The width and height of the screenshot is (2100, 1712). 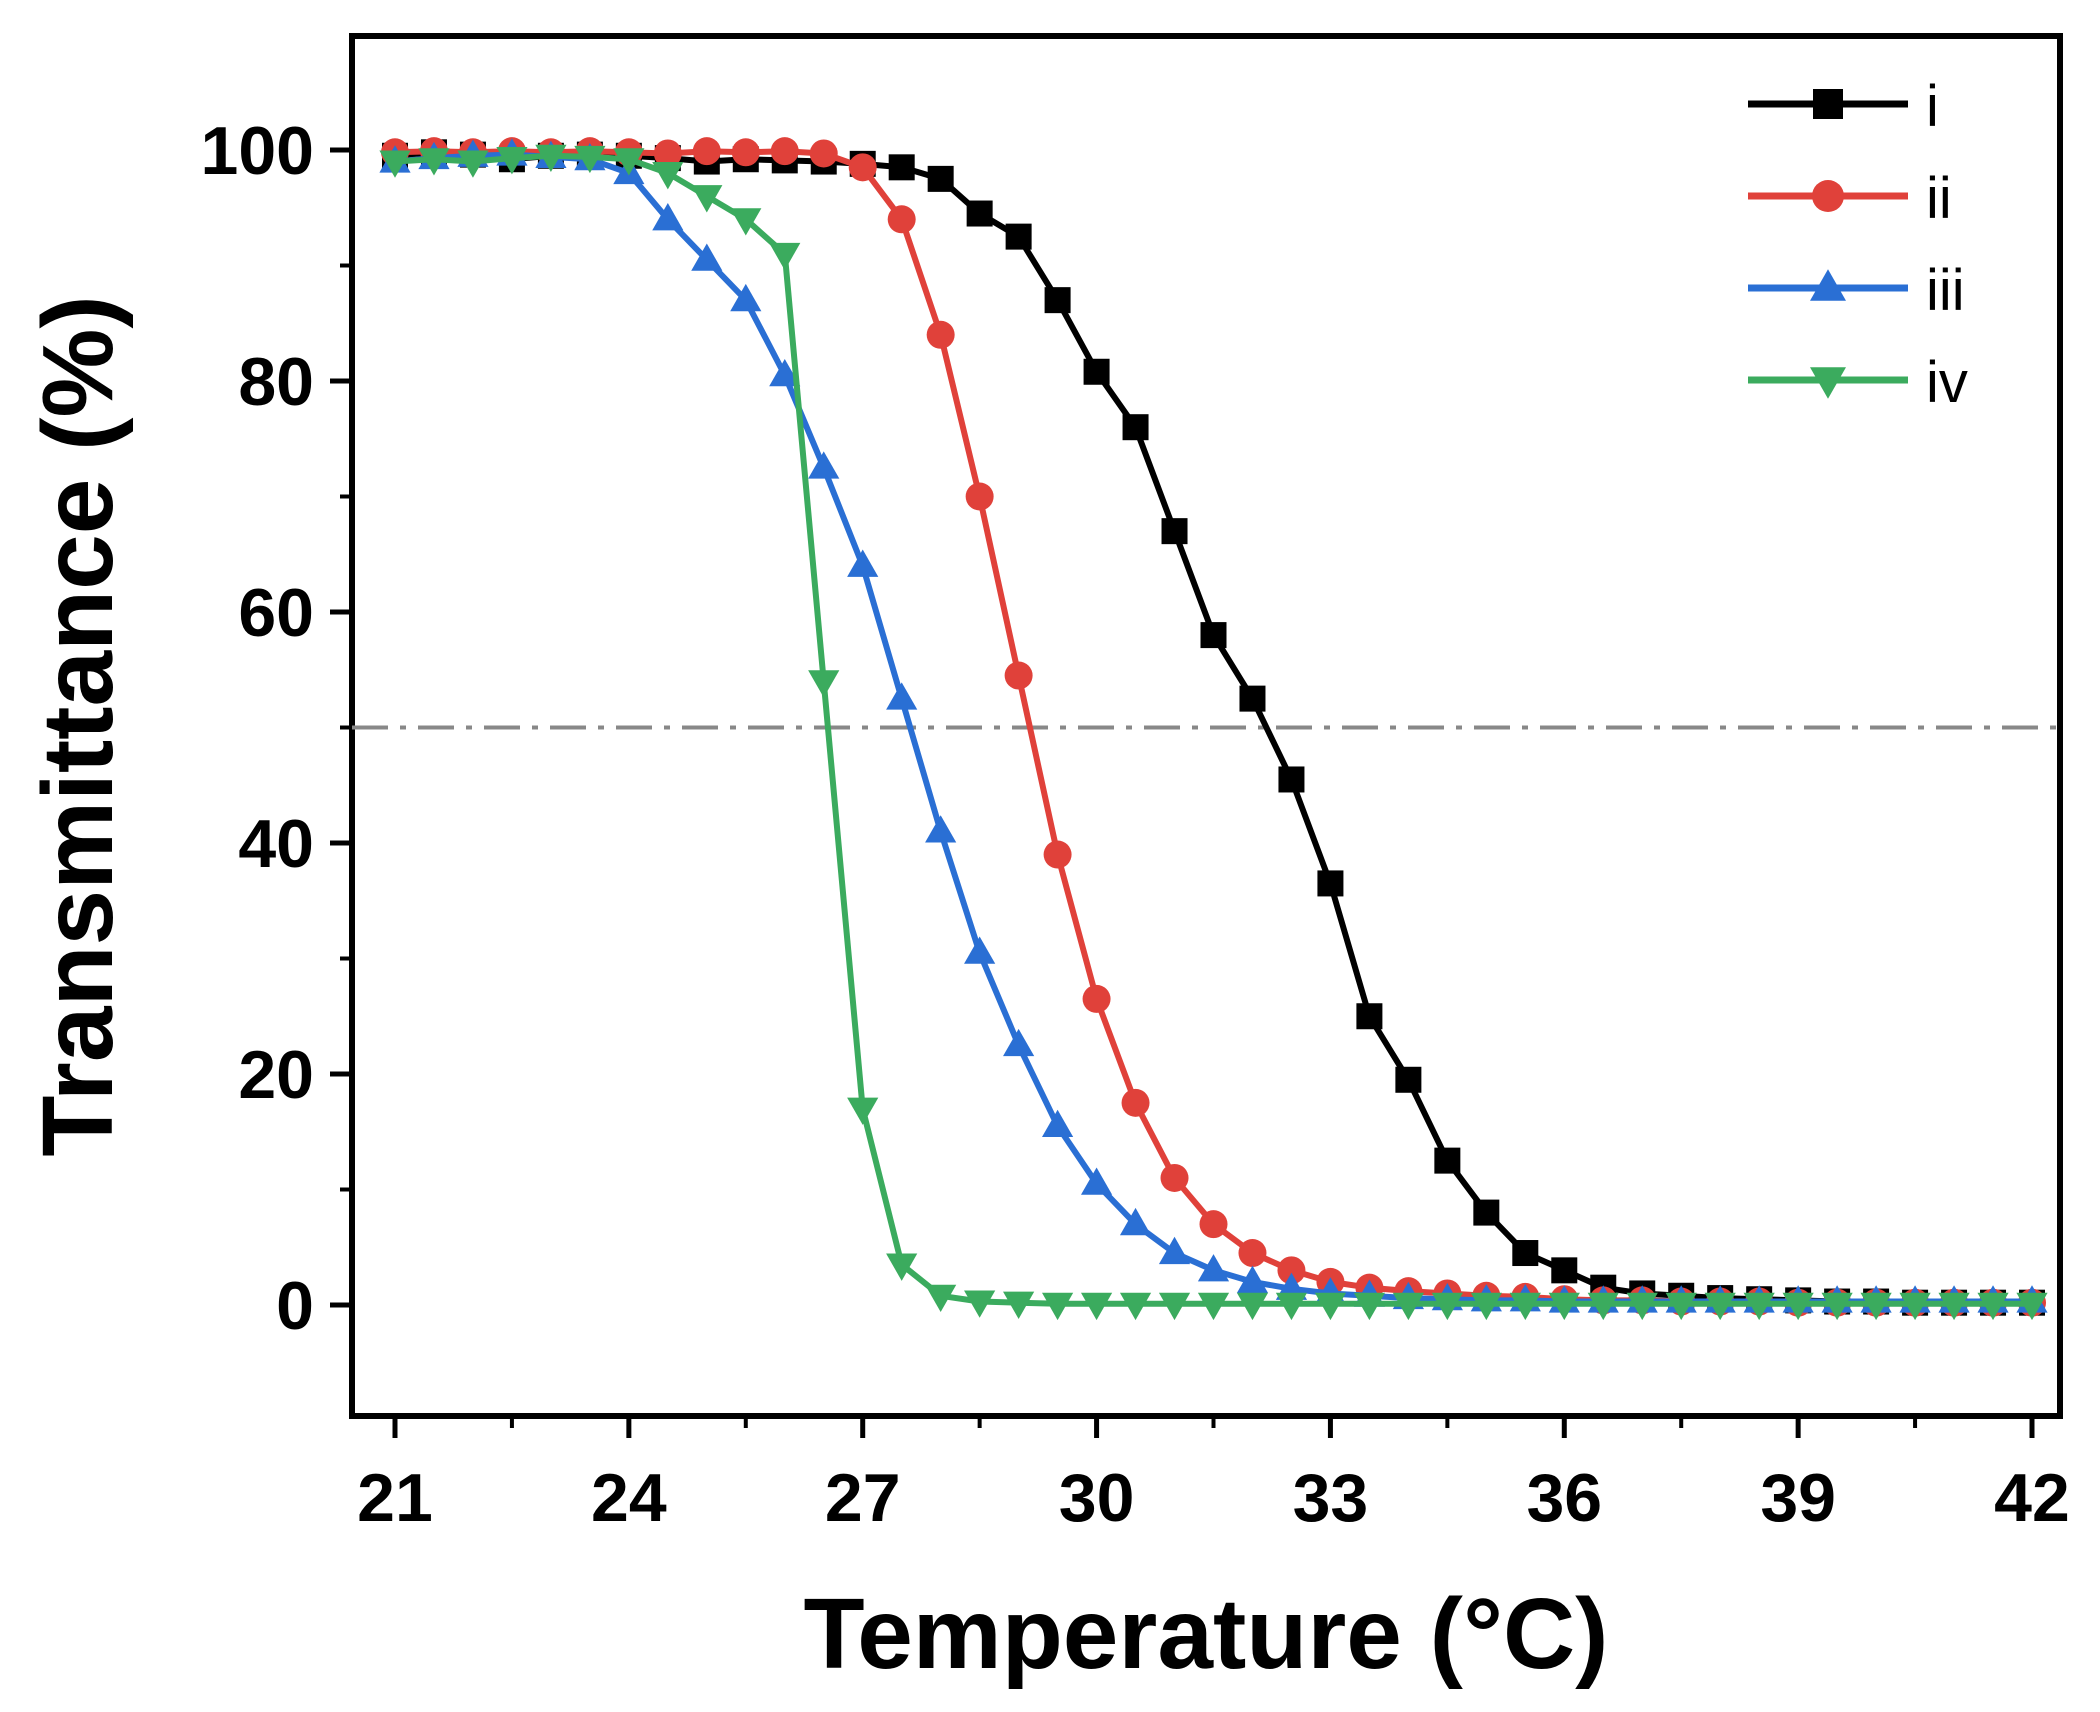 I want to click on y-axis-title: Transmittance (%), so click(x=78, y=725).